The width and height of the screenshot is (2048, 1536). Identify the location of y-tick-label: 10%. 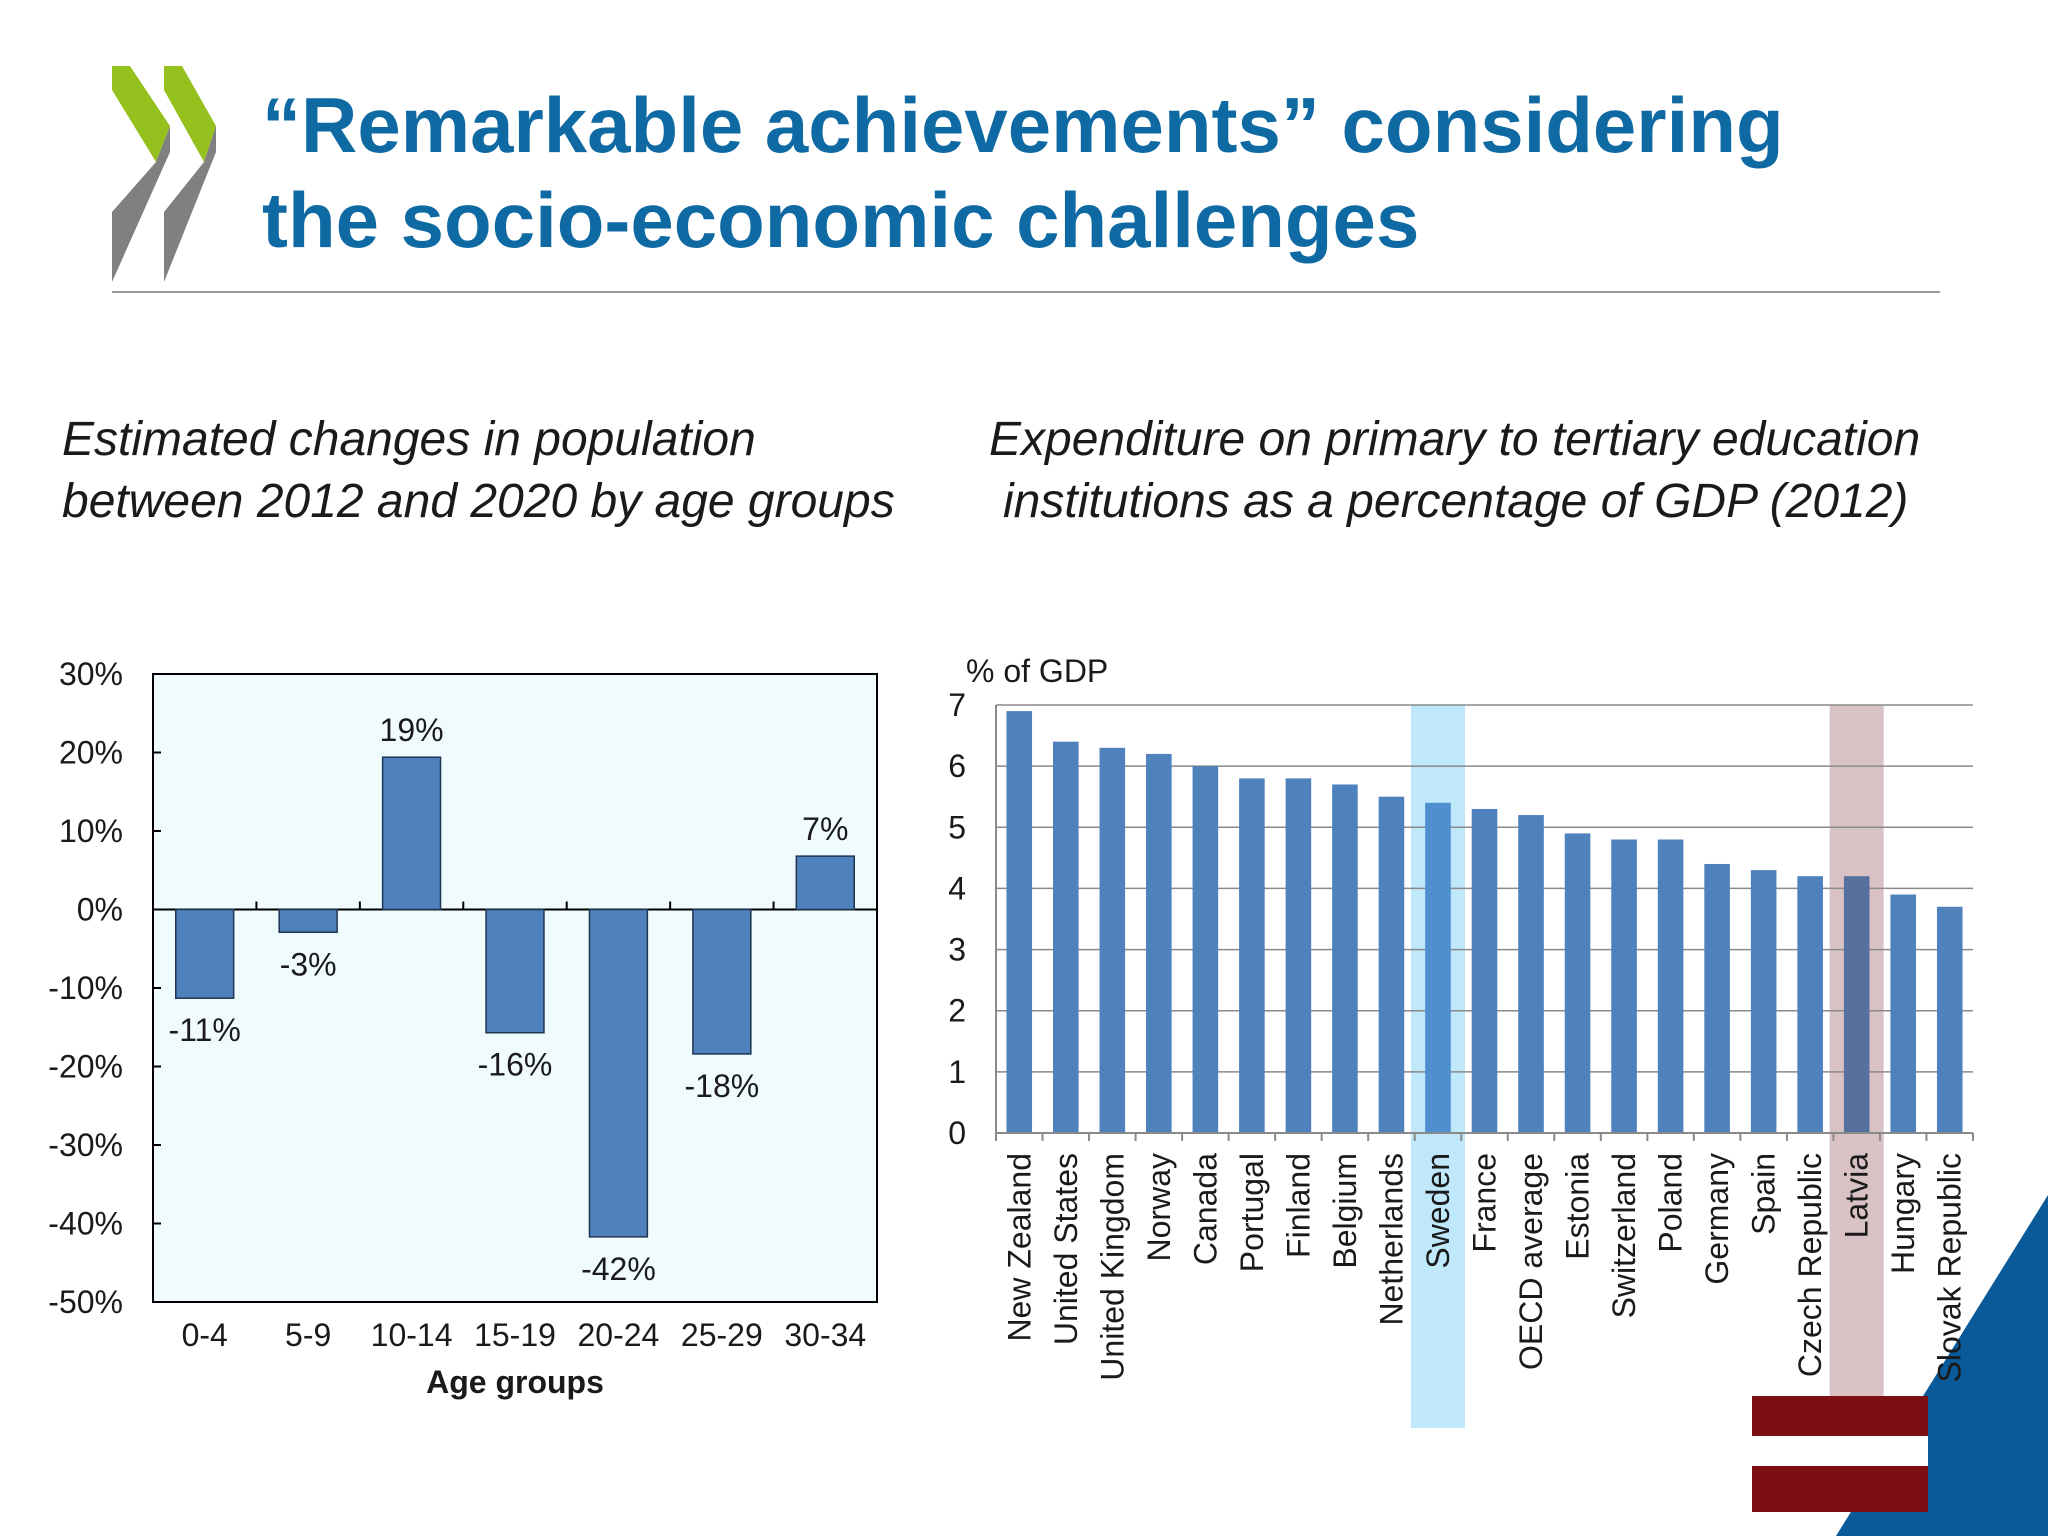
(91, 831).